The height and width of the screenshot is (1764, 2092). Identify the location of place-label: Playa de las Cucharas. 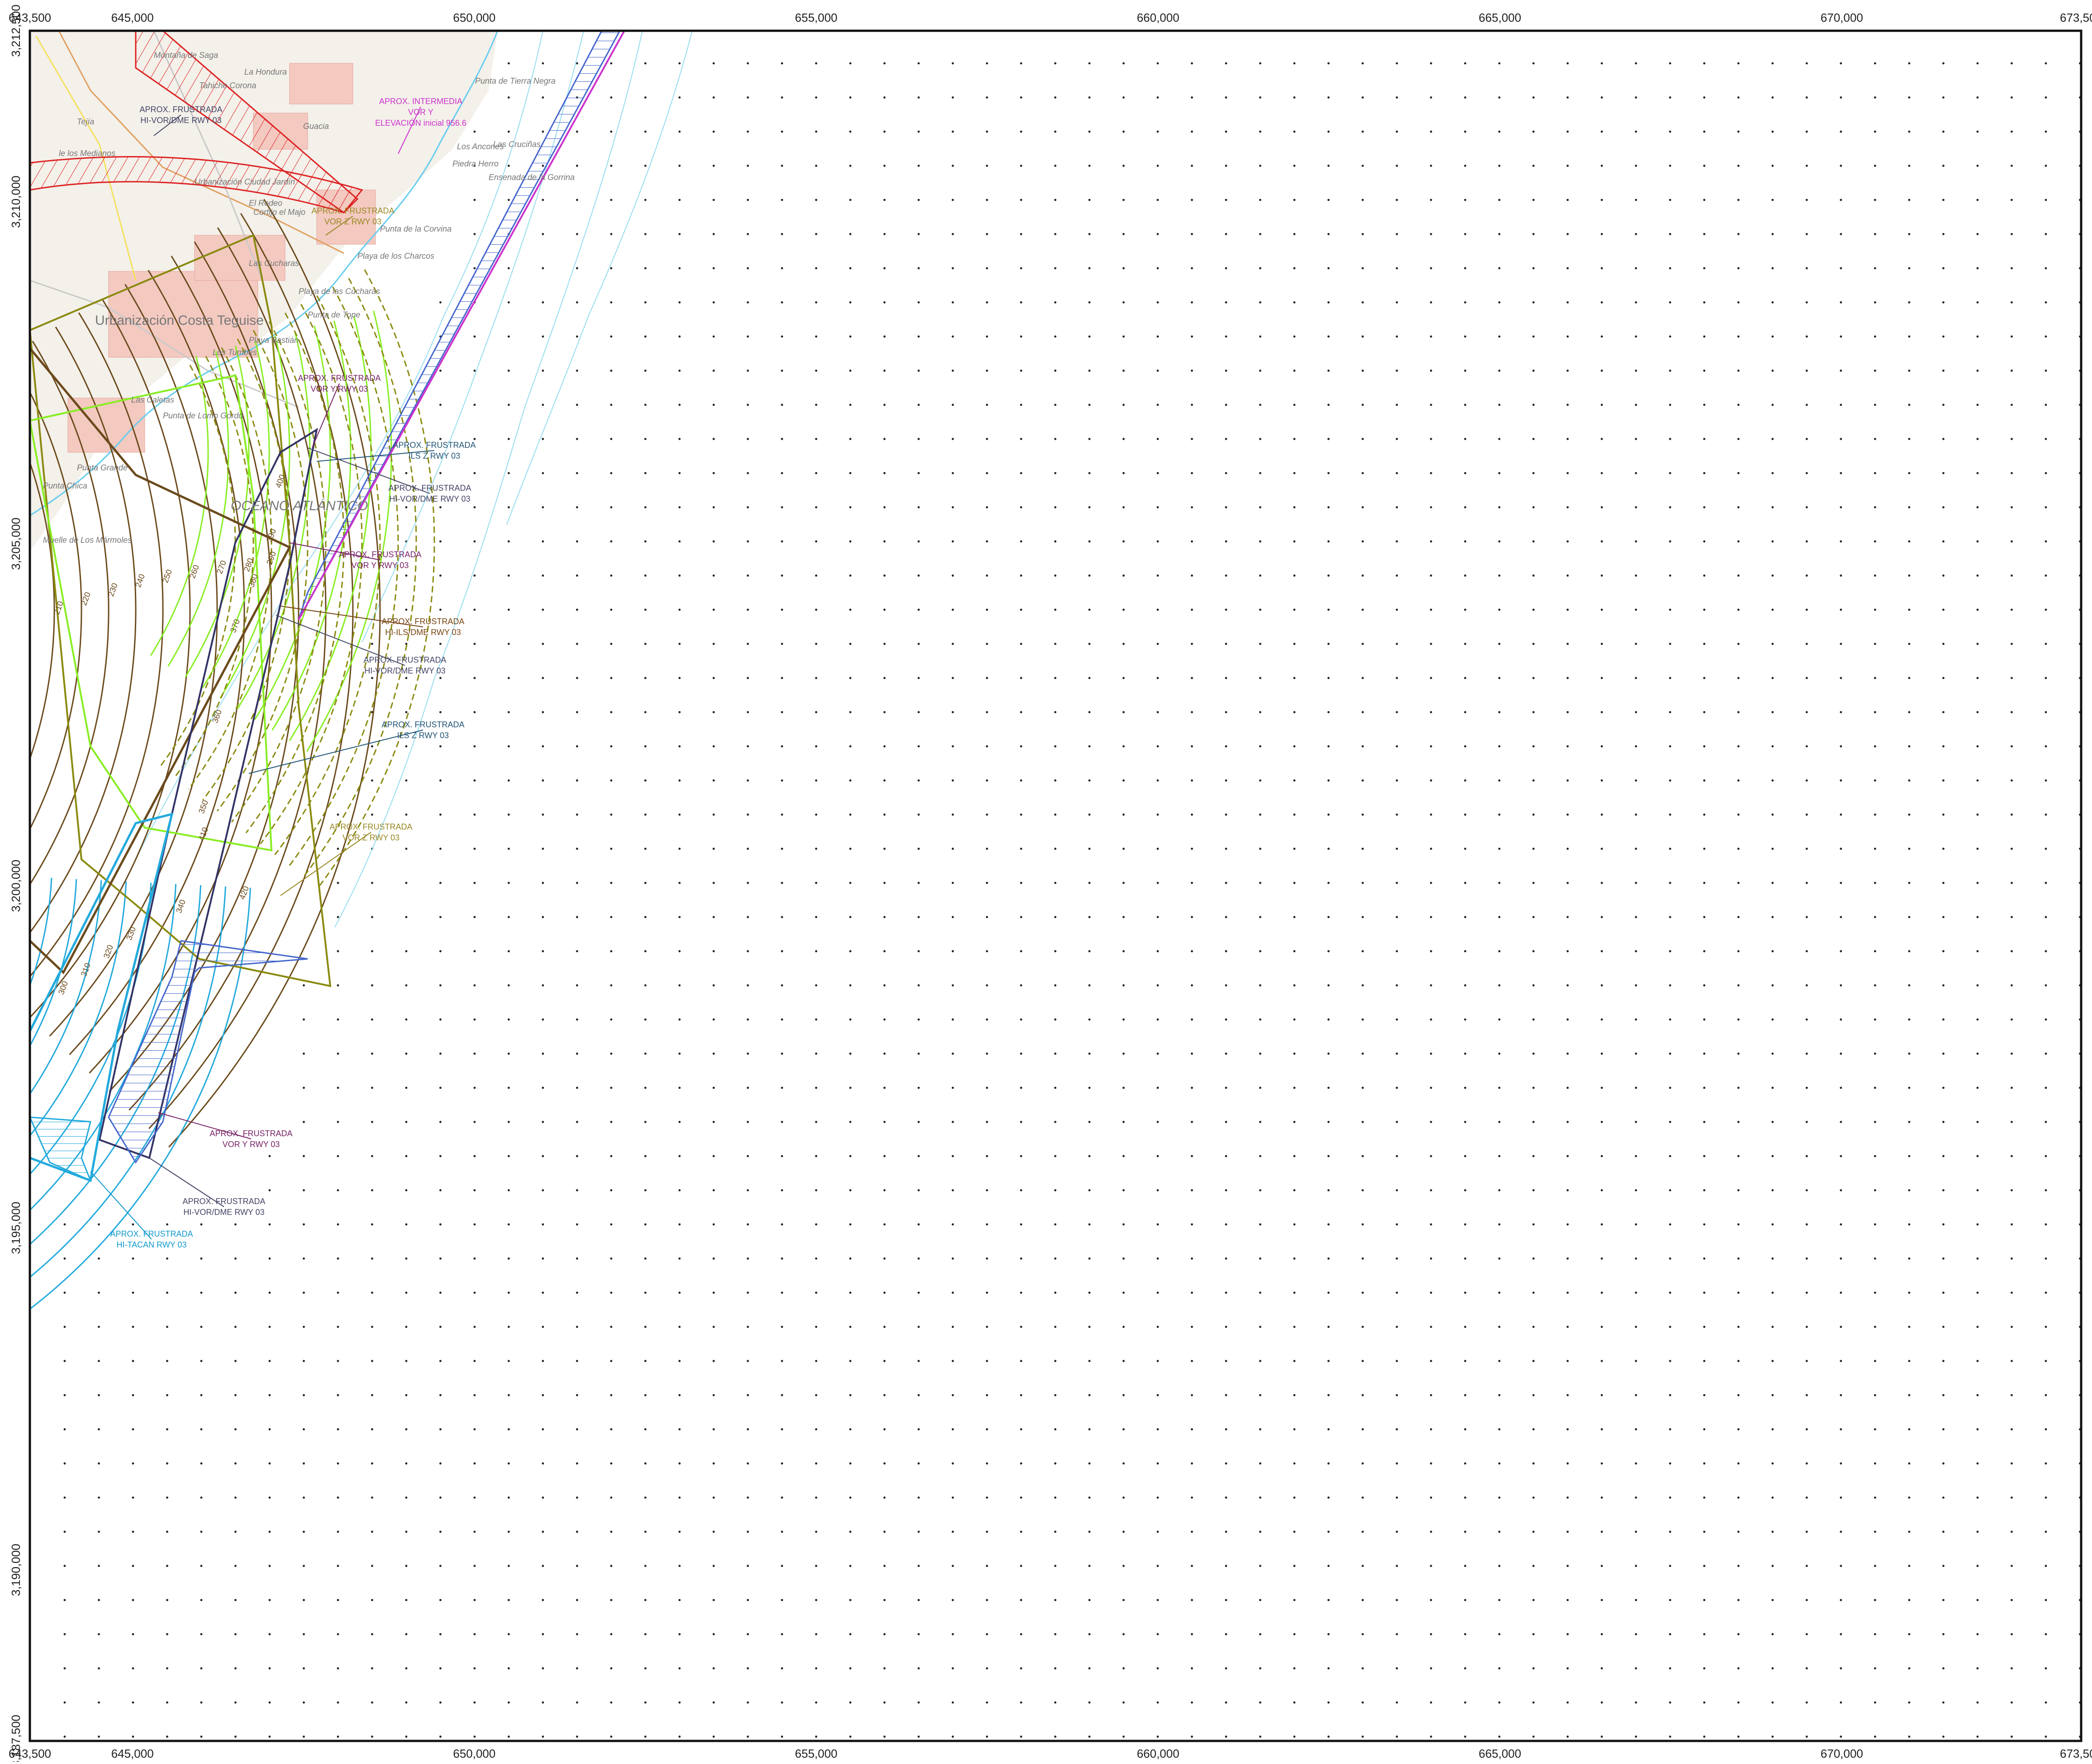
(339, 291).